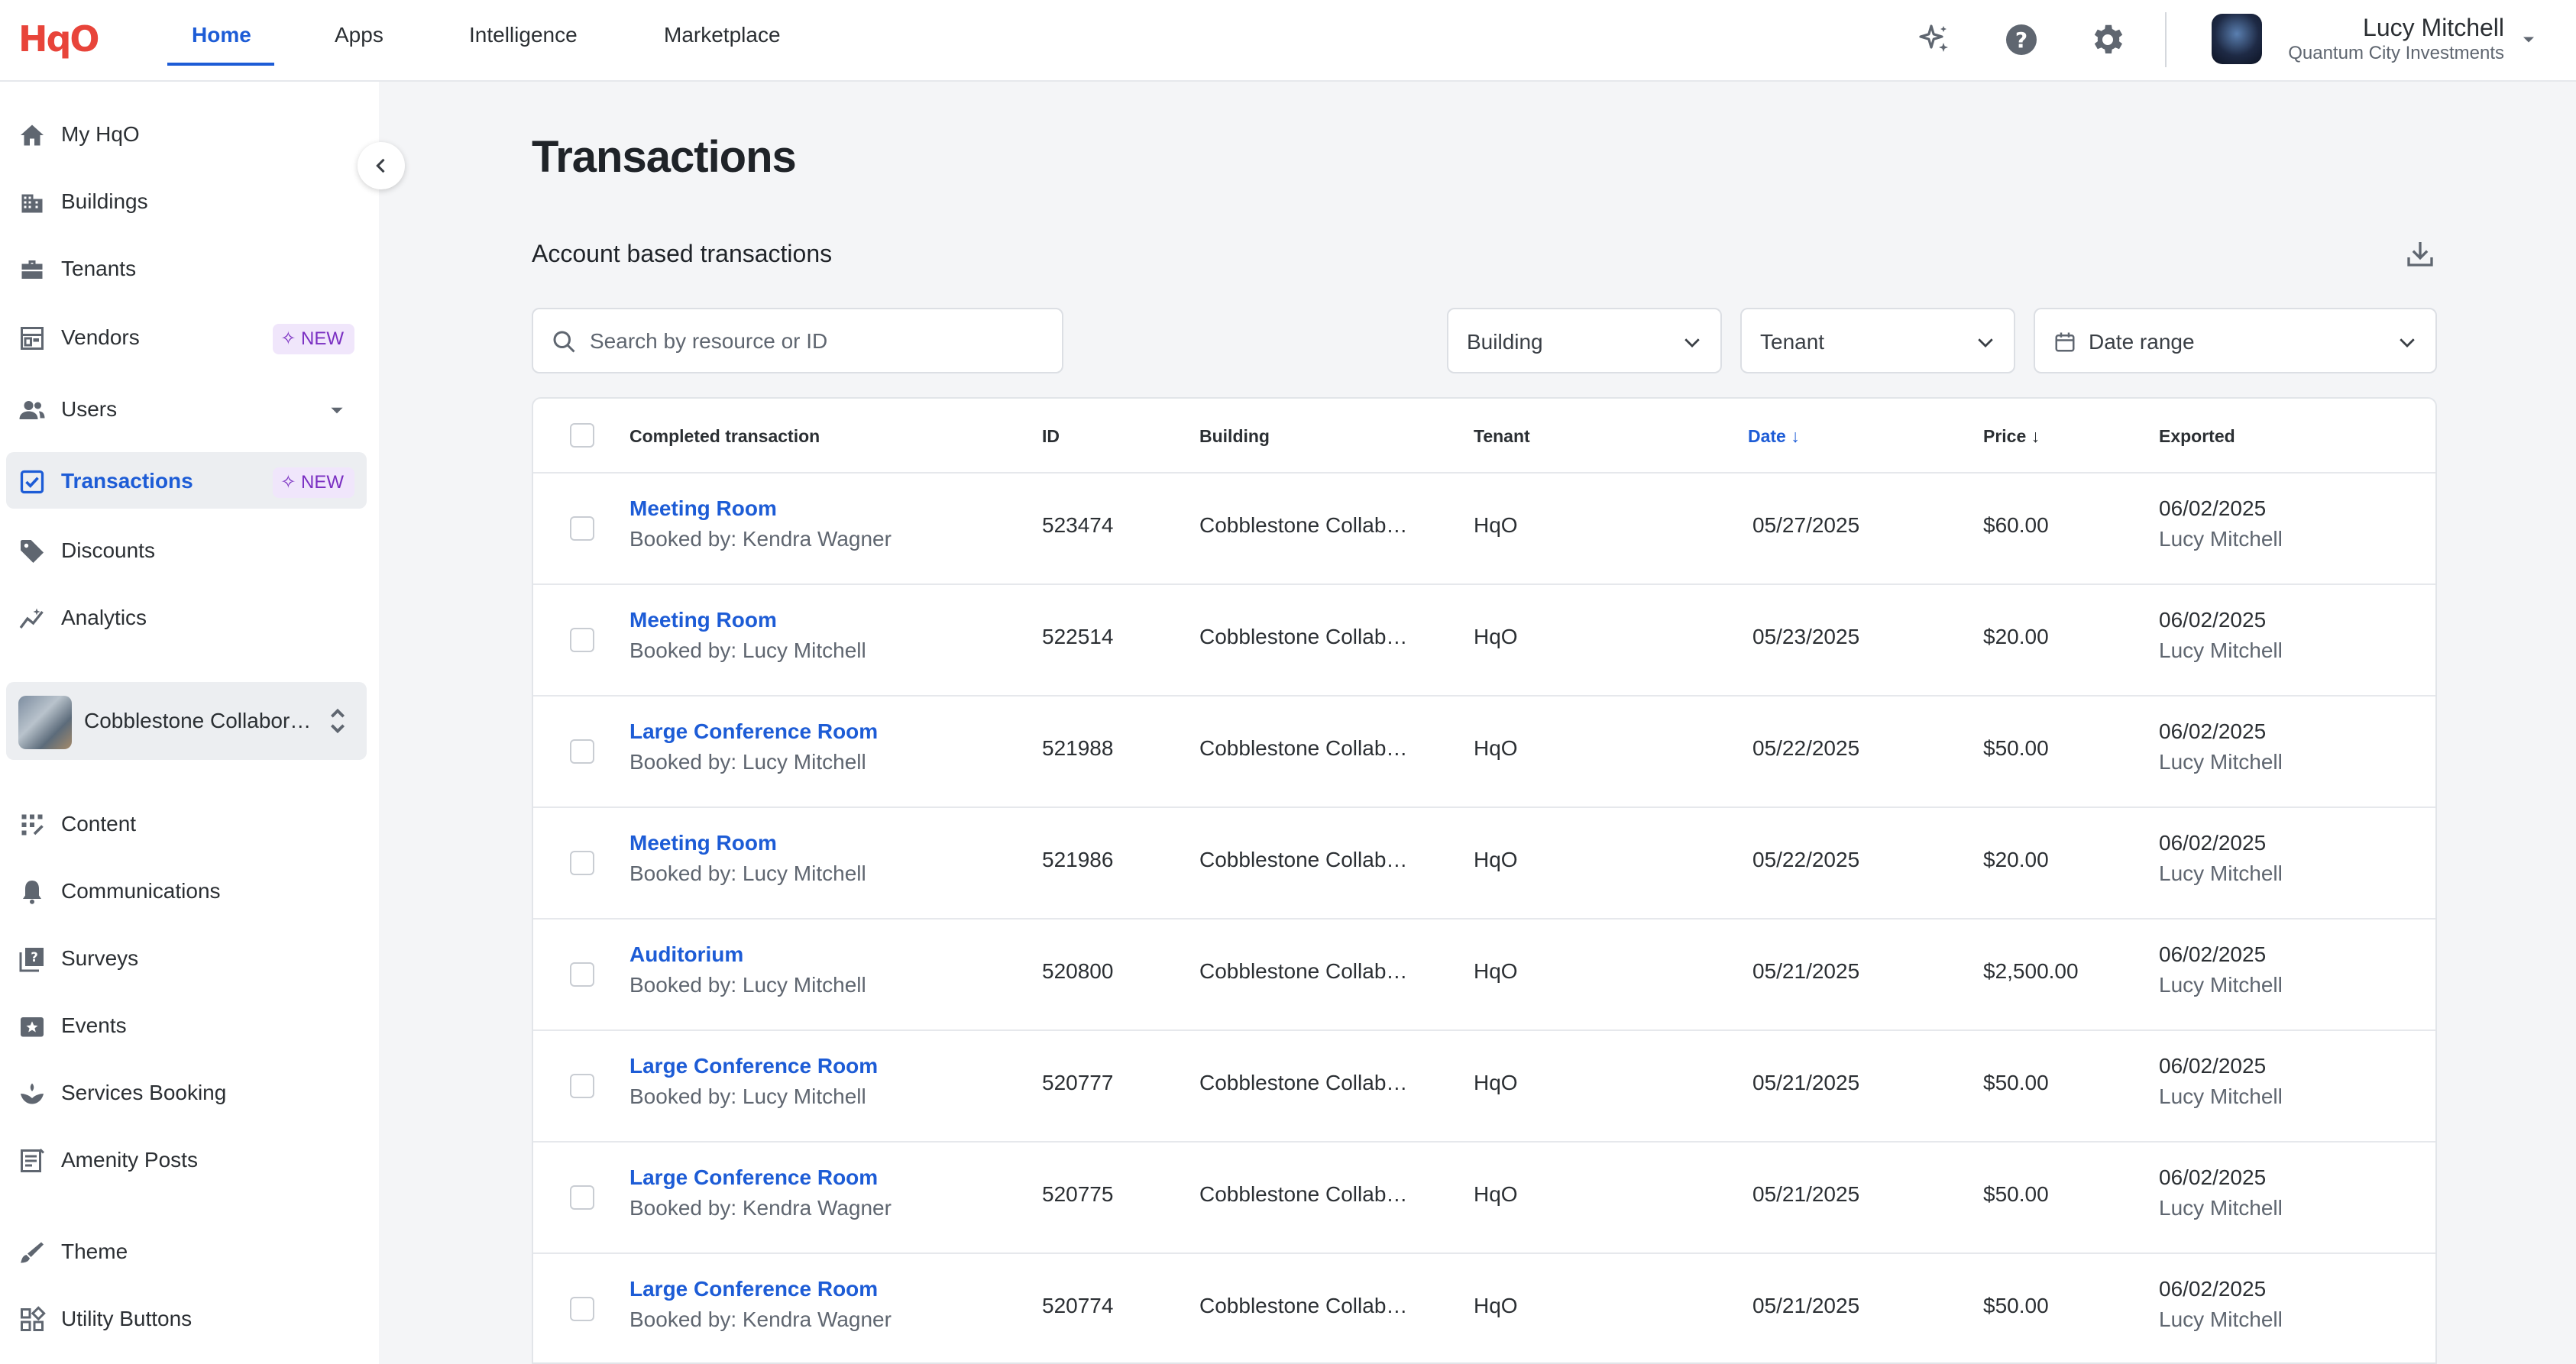 The image size is (2576, 1364). What do you see at coordinates (186, 550) in the screenshot?
I see `sidebar-item-discounts: Discounts` at bounding box center [186, 550].